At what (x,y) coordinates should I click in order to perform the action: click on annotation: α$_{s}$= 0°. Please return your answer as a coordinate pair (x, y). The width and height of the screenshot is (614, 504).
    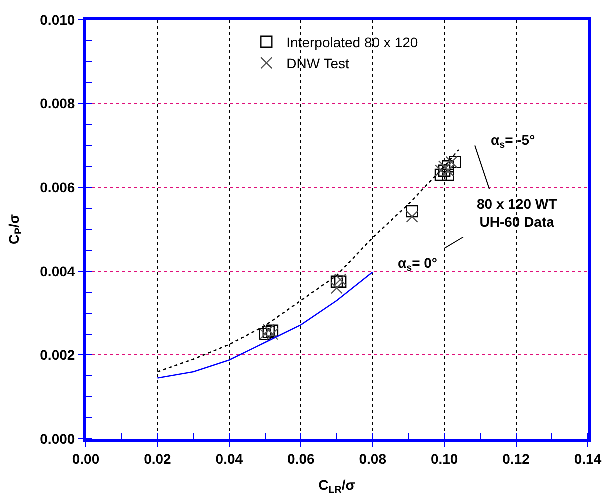
    Looking at the image, I should click on (418, 264).